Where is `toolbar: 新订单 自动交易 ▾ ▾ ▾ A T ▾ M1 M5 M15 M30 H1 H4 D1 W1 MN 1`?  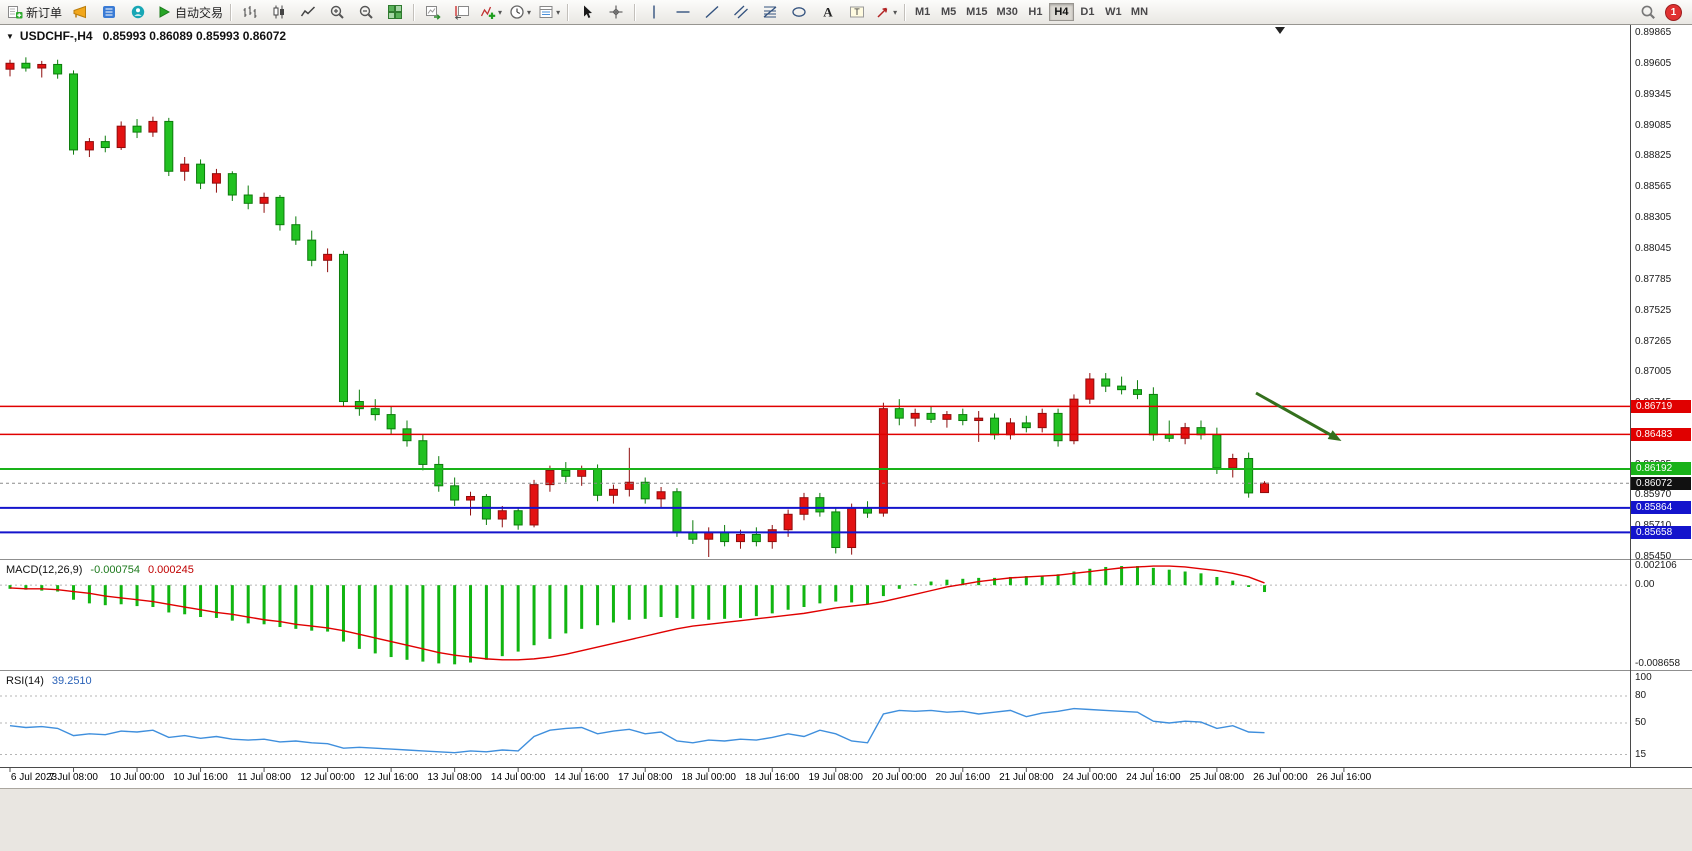
toolbar: 新订单 自动交易 ▾ ▾ ▾ A T ▾ M1 M5 M15 M30 H1 H4 D1 W1 MN 1 is located at coordinates (846, 12).